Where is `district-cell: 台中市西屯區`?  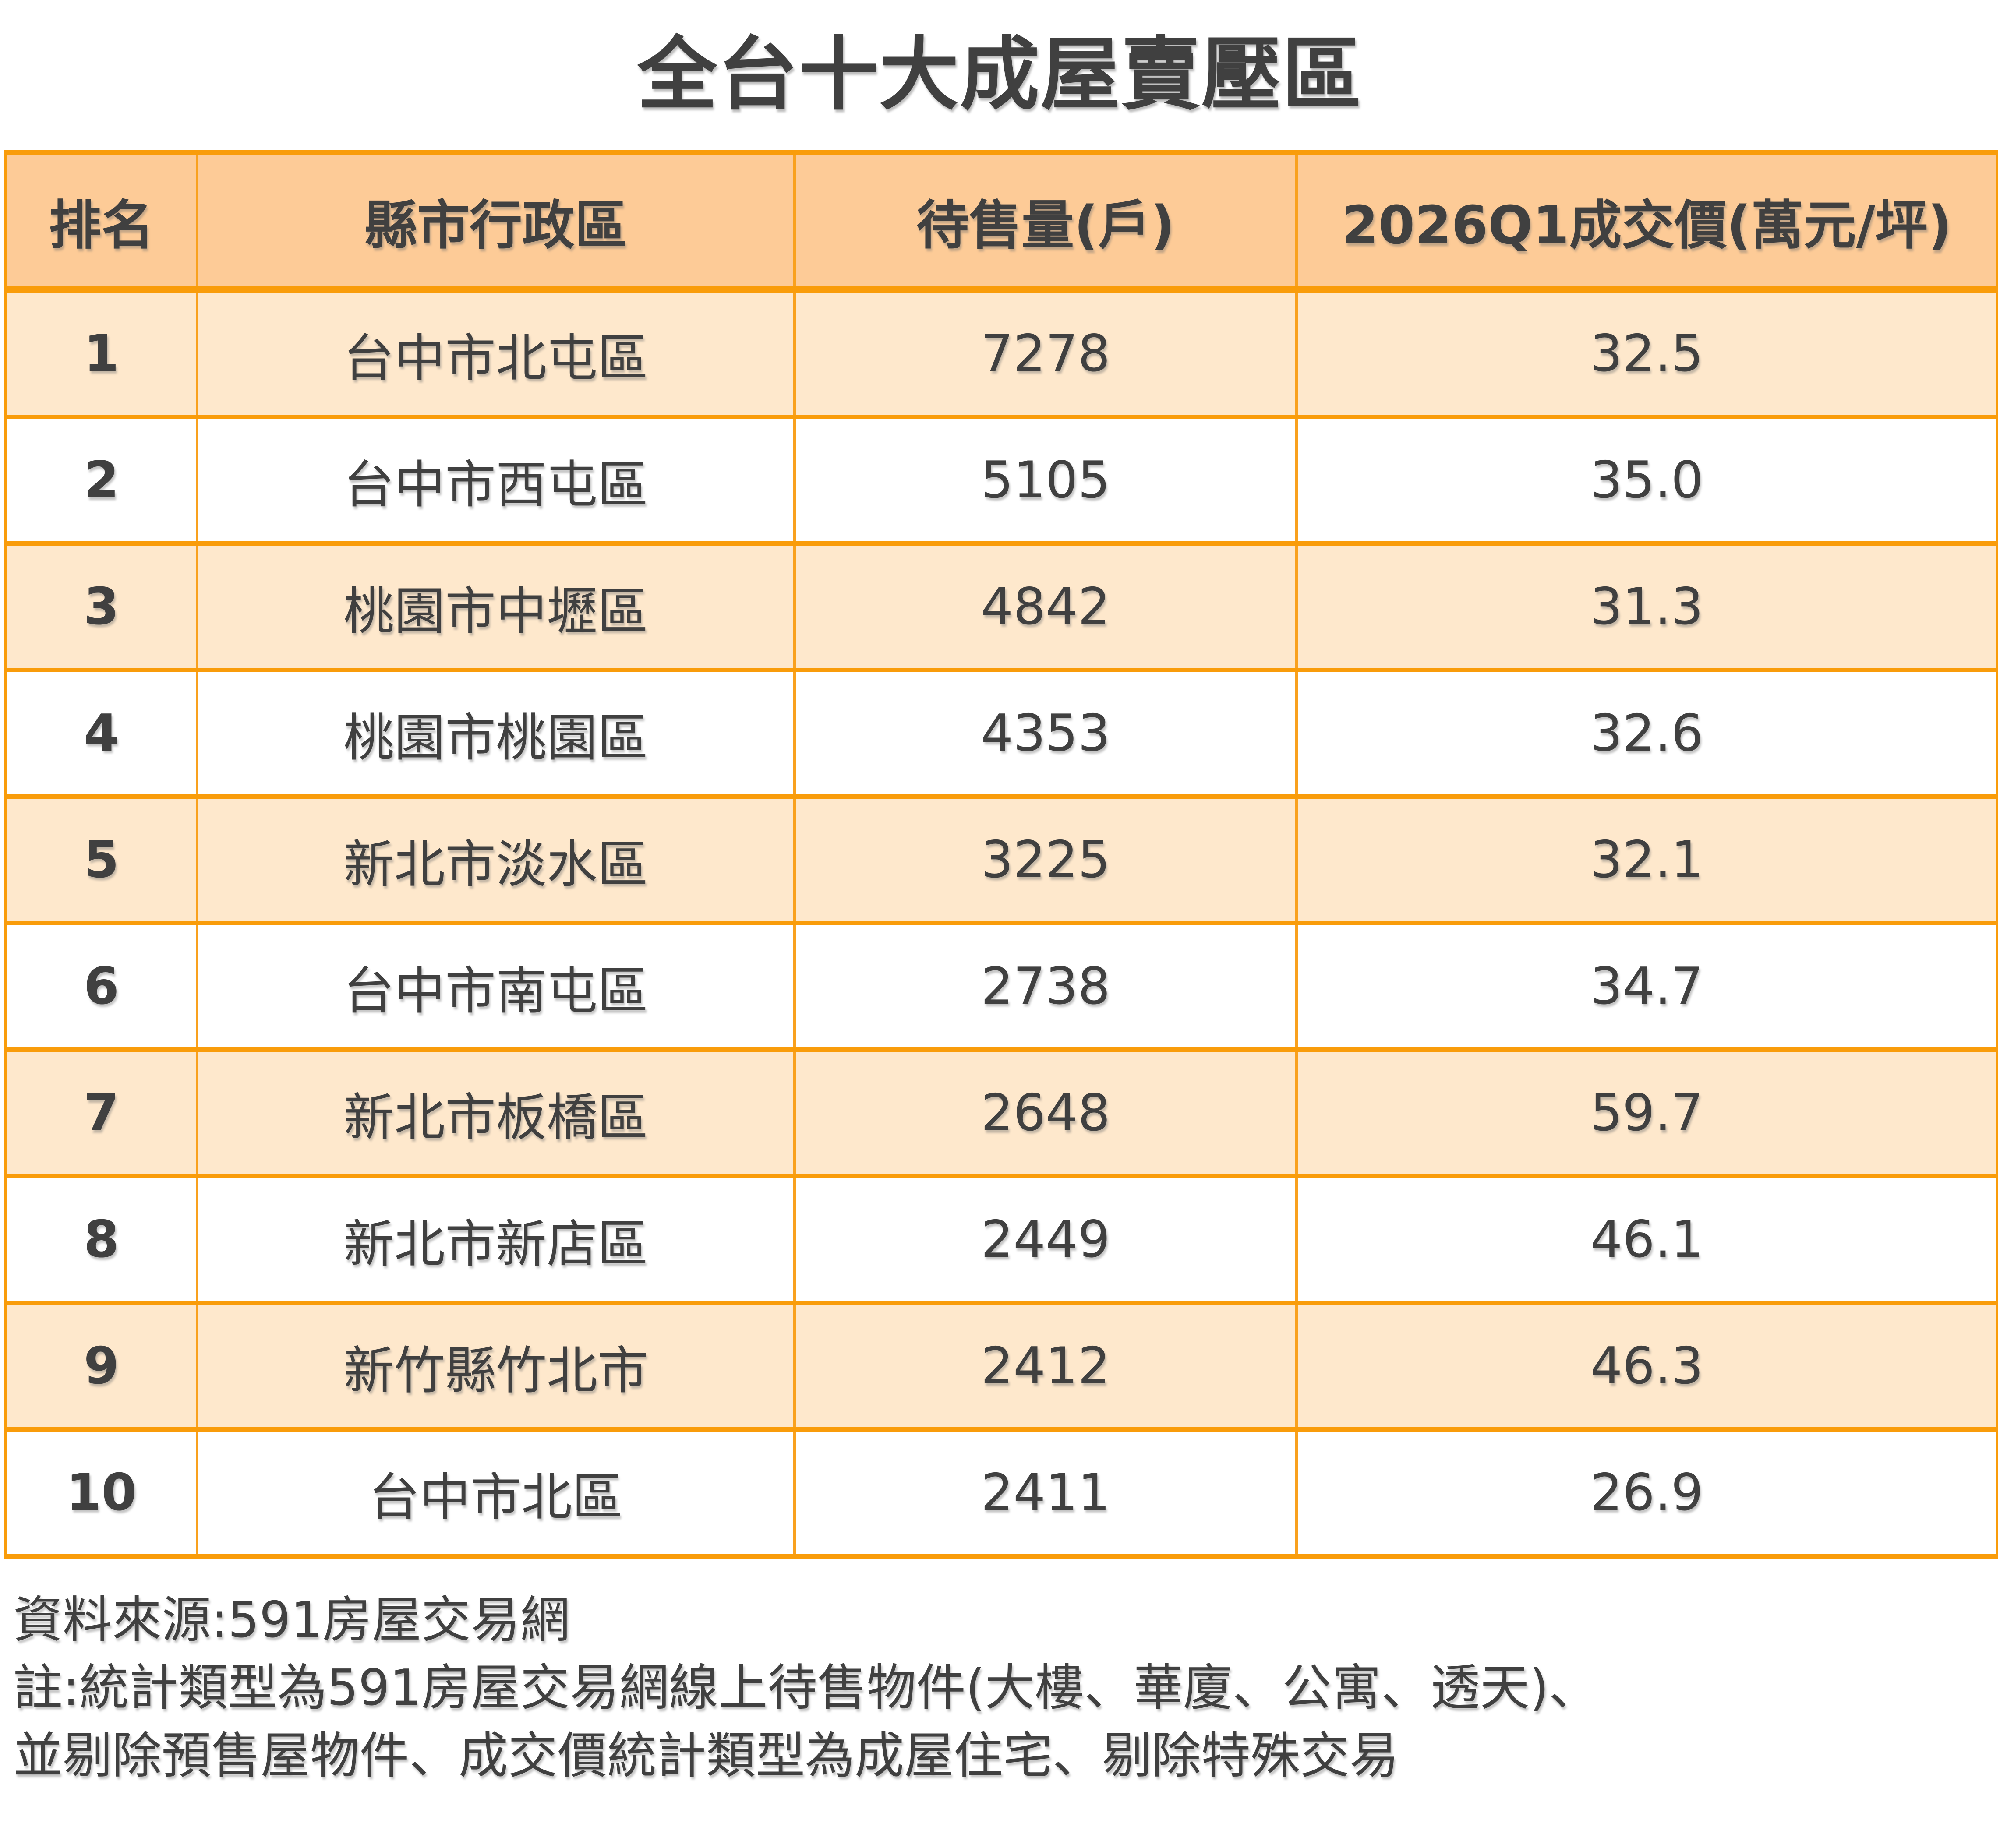
district-cell: 台中市西屯區 is located at coordinates (495, 480).